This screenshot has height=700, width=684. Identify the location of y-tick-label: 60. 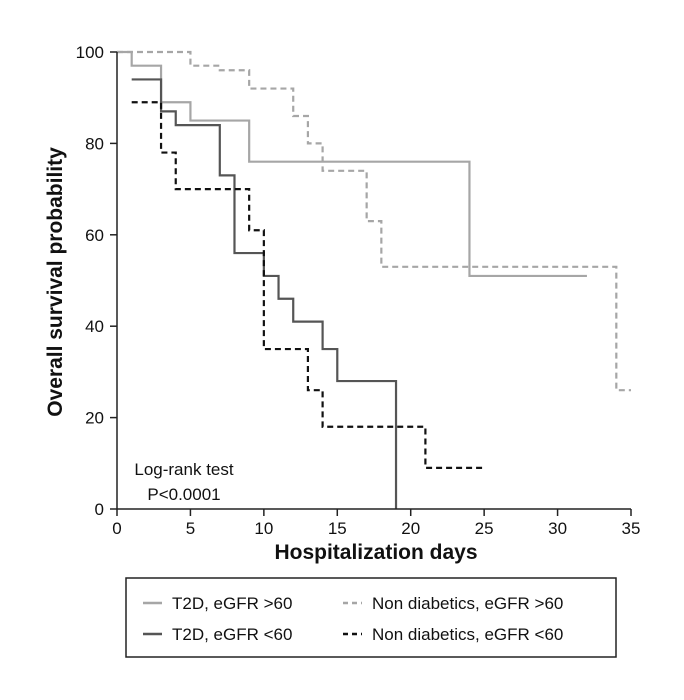
(94, 235).